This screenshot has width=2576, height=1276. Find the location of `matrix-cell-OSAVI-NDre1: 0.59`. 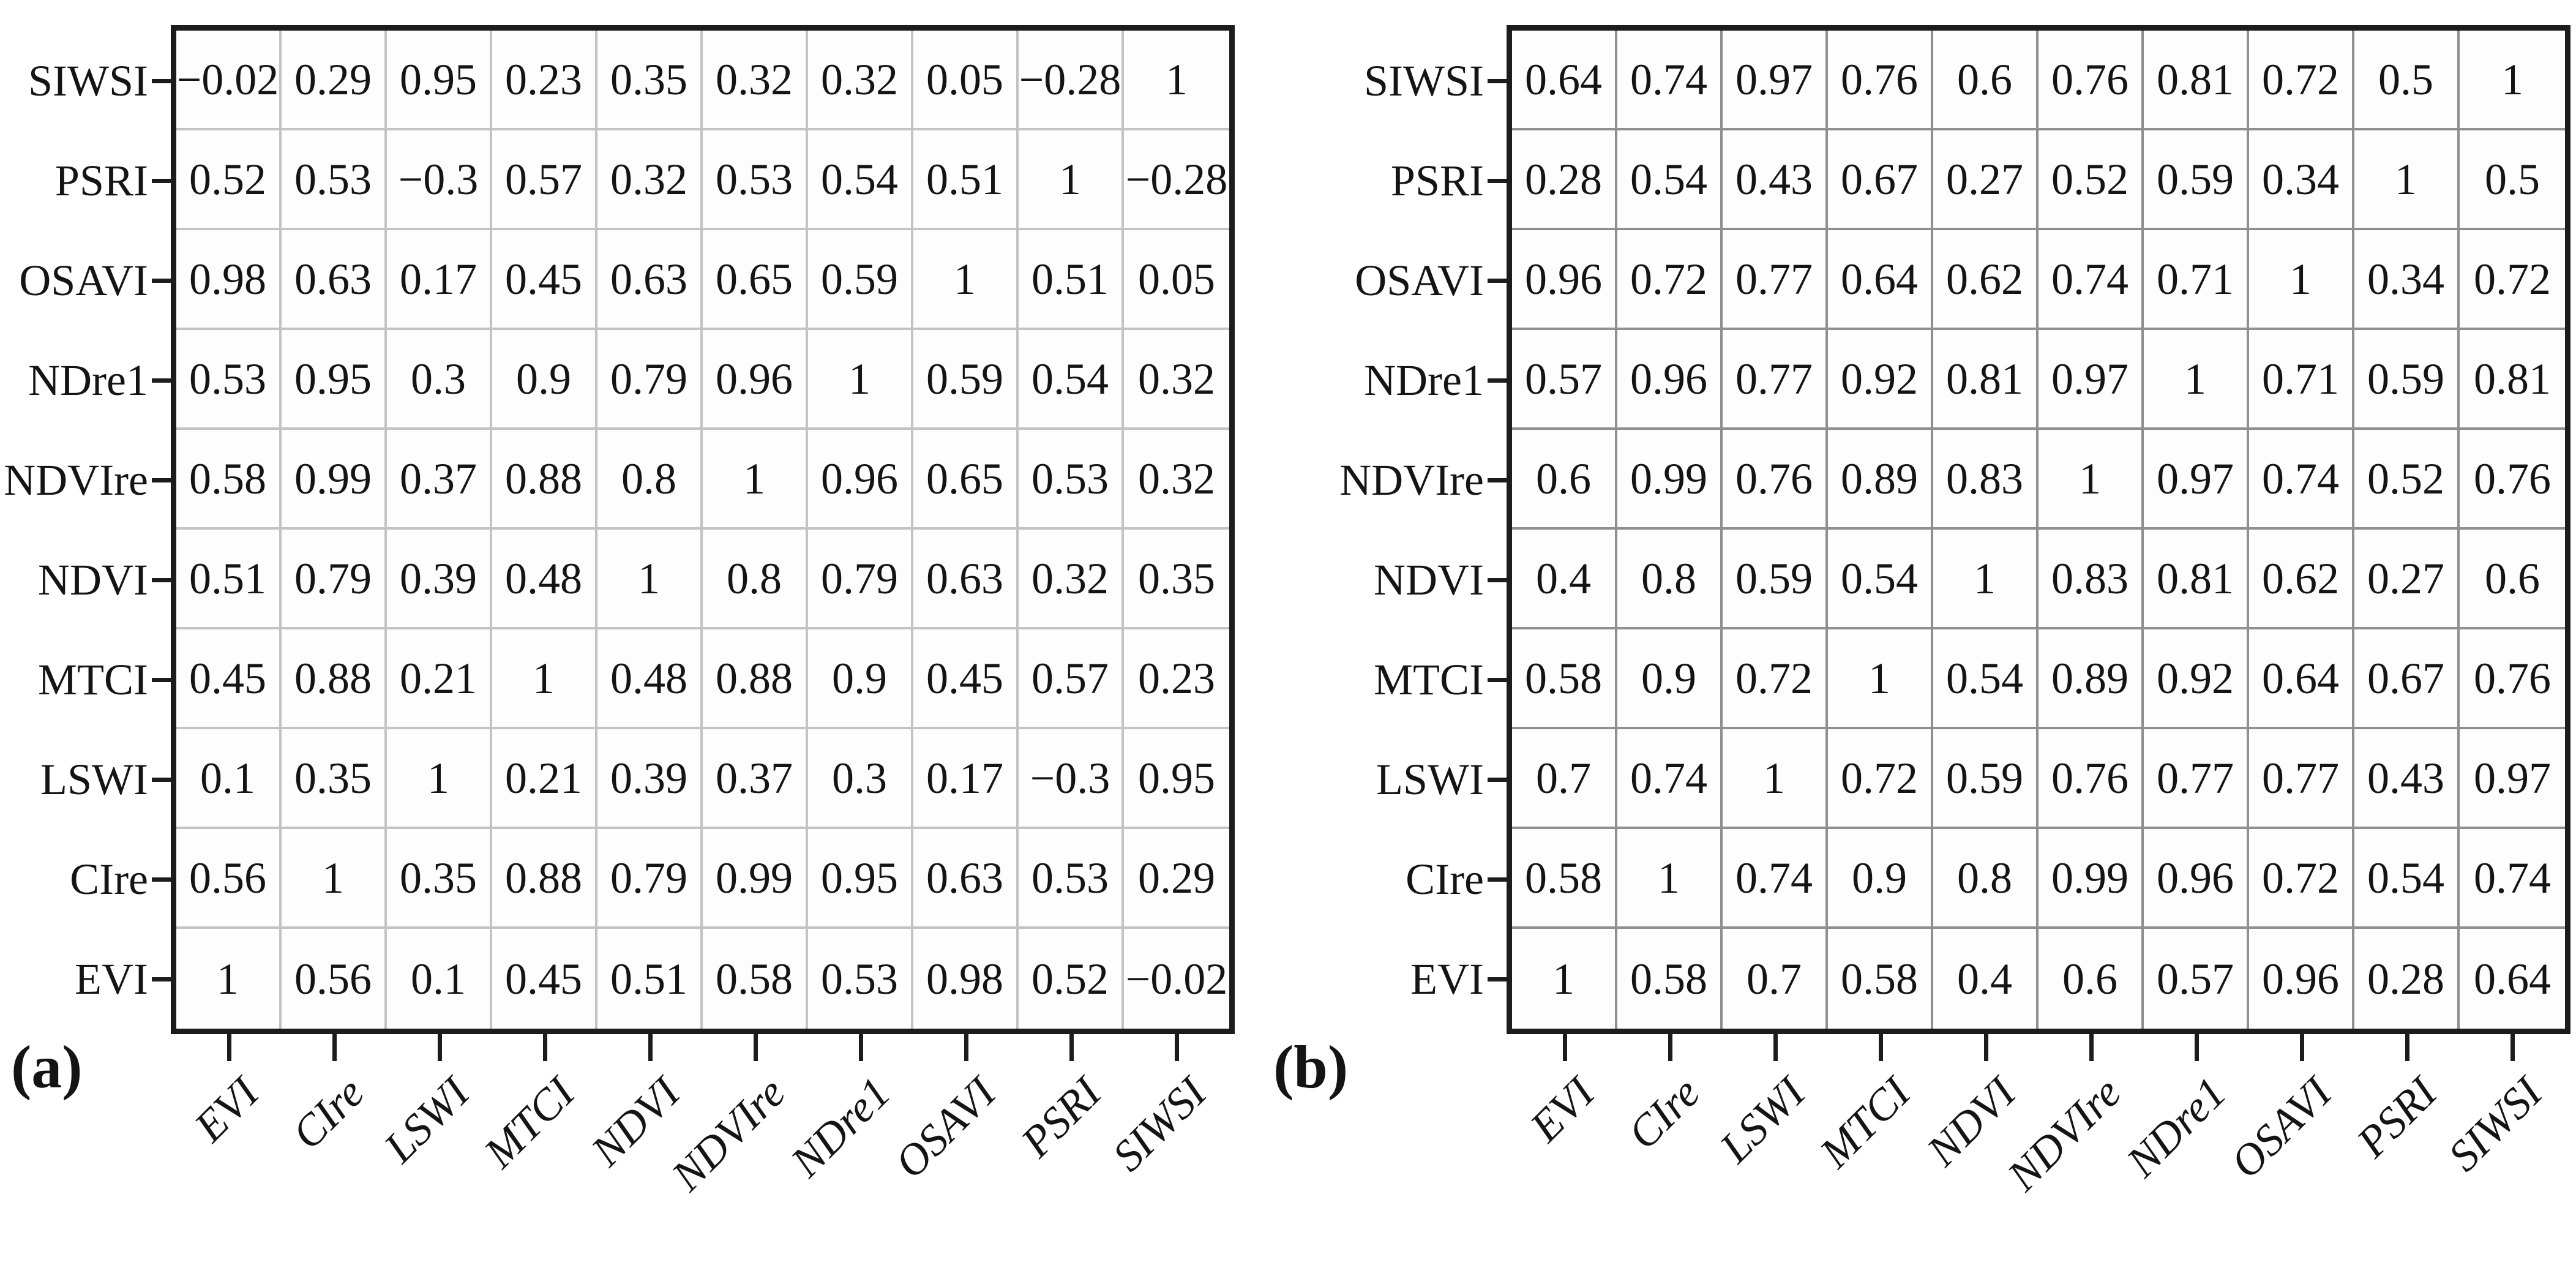

matrix-cell-OSAVI-NDre1: 0.59 is located at coordinates (861, 280).